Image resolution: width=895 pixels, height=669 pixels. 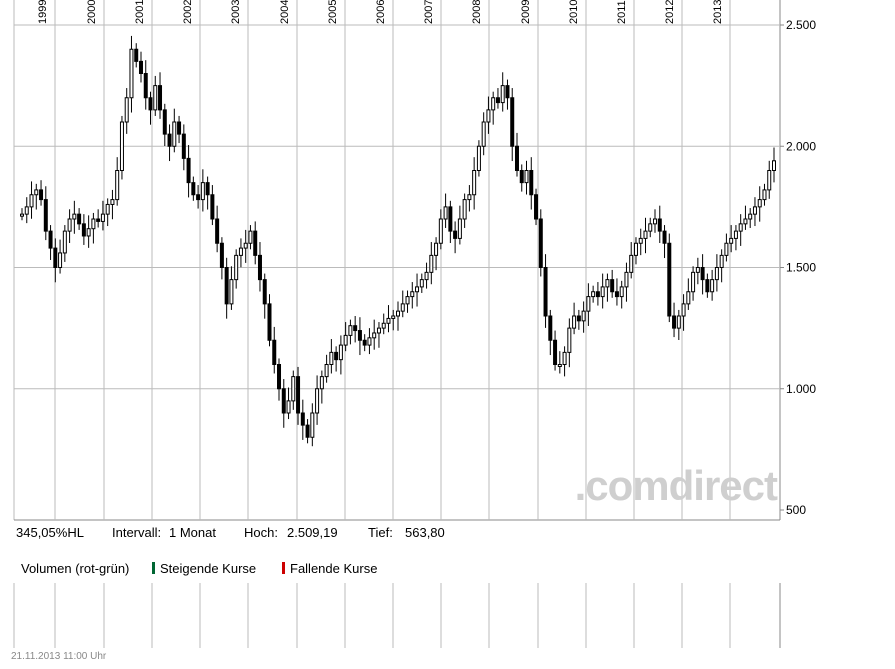 I want to click on low-label: Tief:, so click(x=380, y=532).